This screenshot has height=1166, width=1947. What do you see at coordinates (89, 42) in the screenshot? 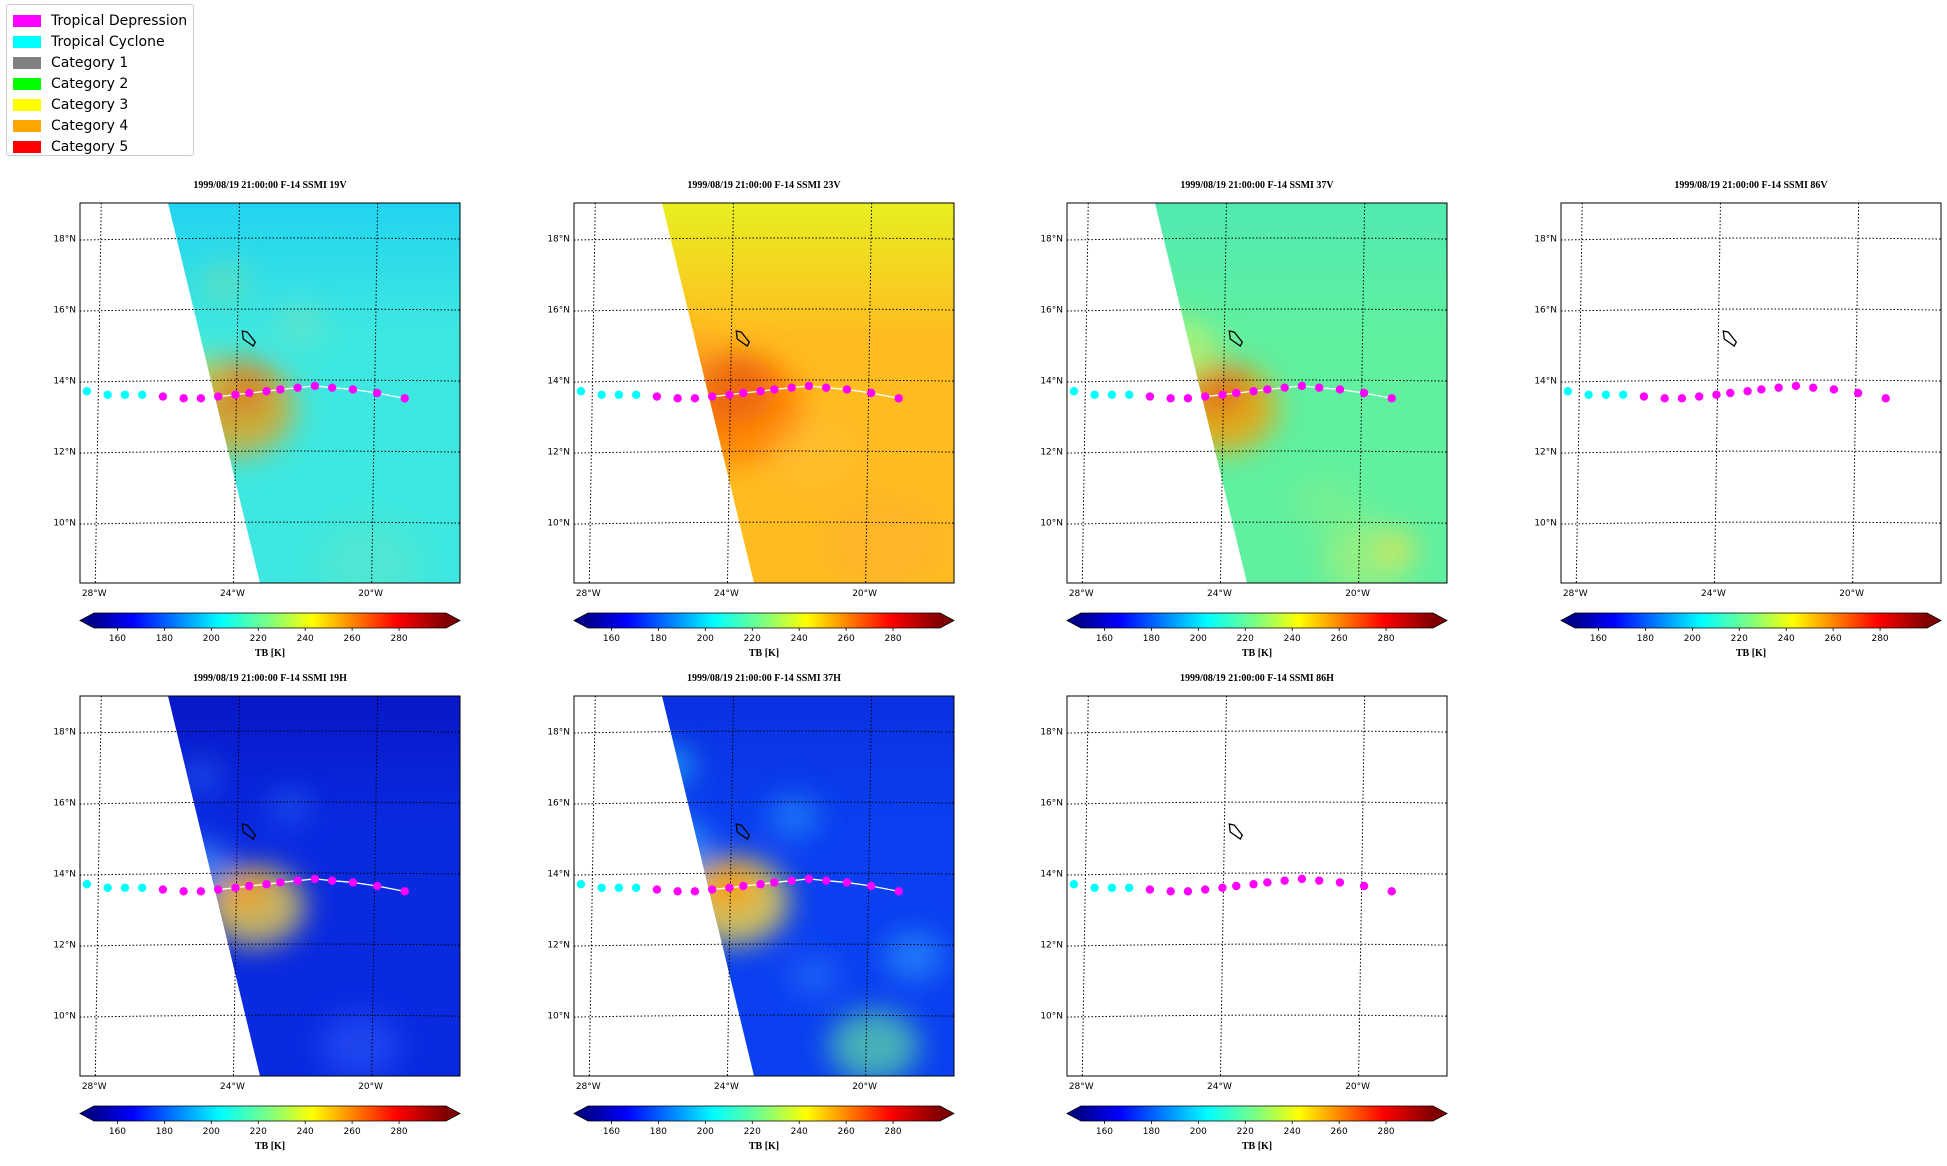
I see `legend-item: Tropical Cyclone` at bounding box center [89, 42].